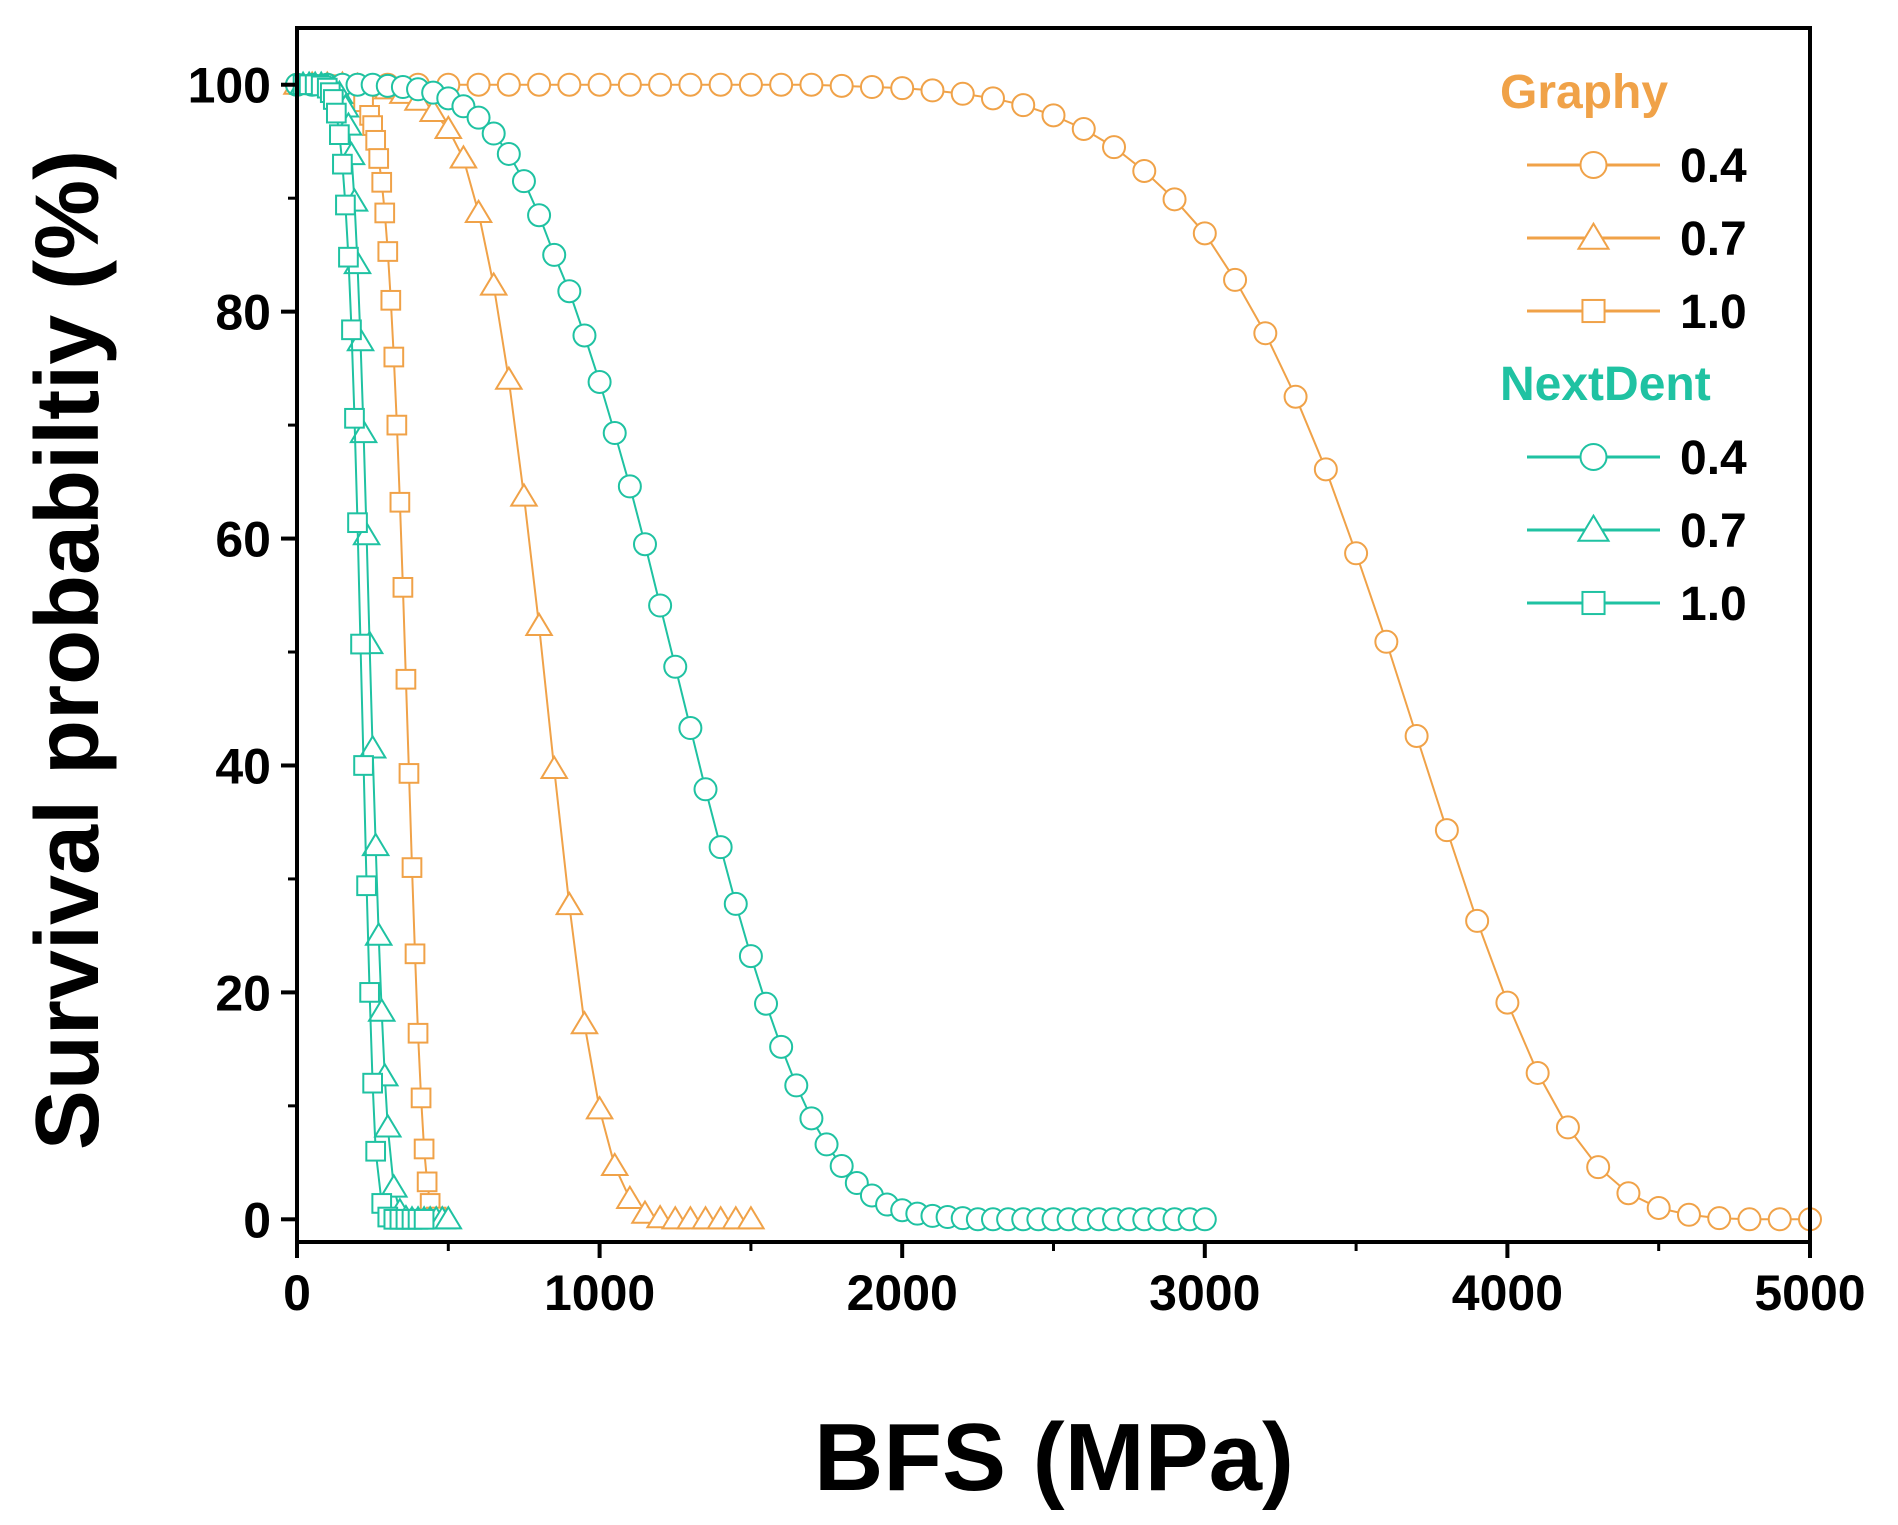 This screenshot has height=1525, width=1898. What do you see at coordinates (257, 1220) in the screenshot?
I see `y-tick-label: 0` at bounding box center [257, 1220].